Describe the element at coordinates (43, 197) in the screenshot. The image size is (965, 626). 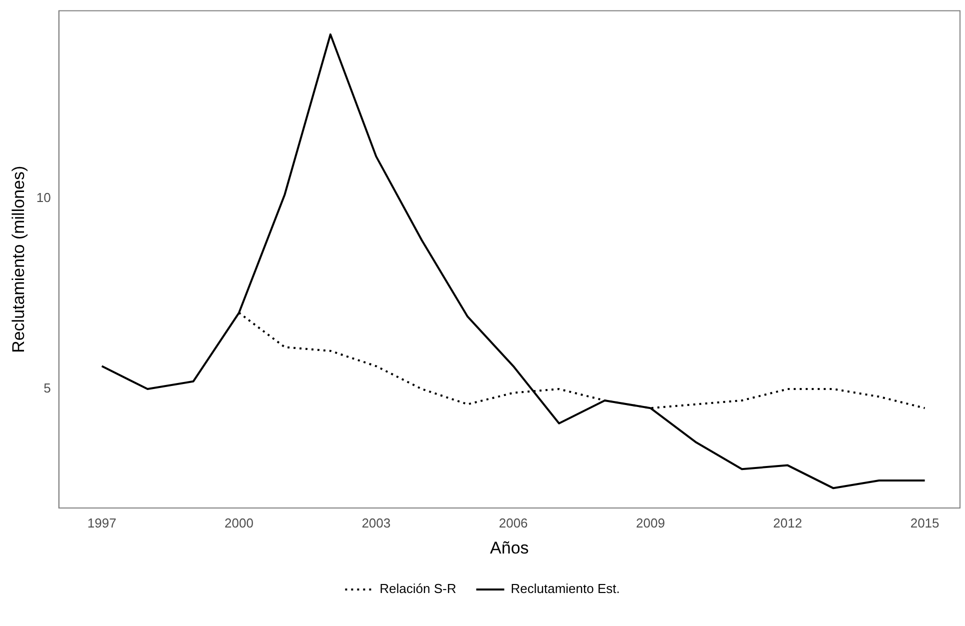
I see `y-tick-label: 10` at that location.